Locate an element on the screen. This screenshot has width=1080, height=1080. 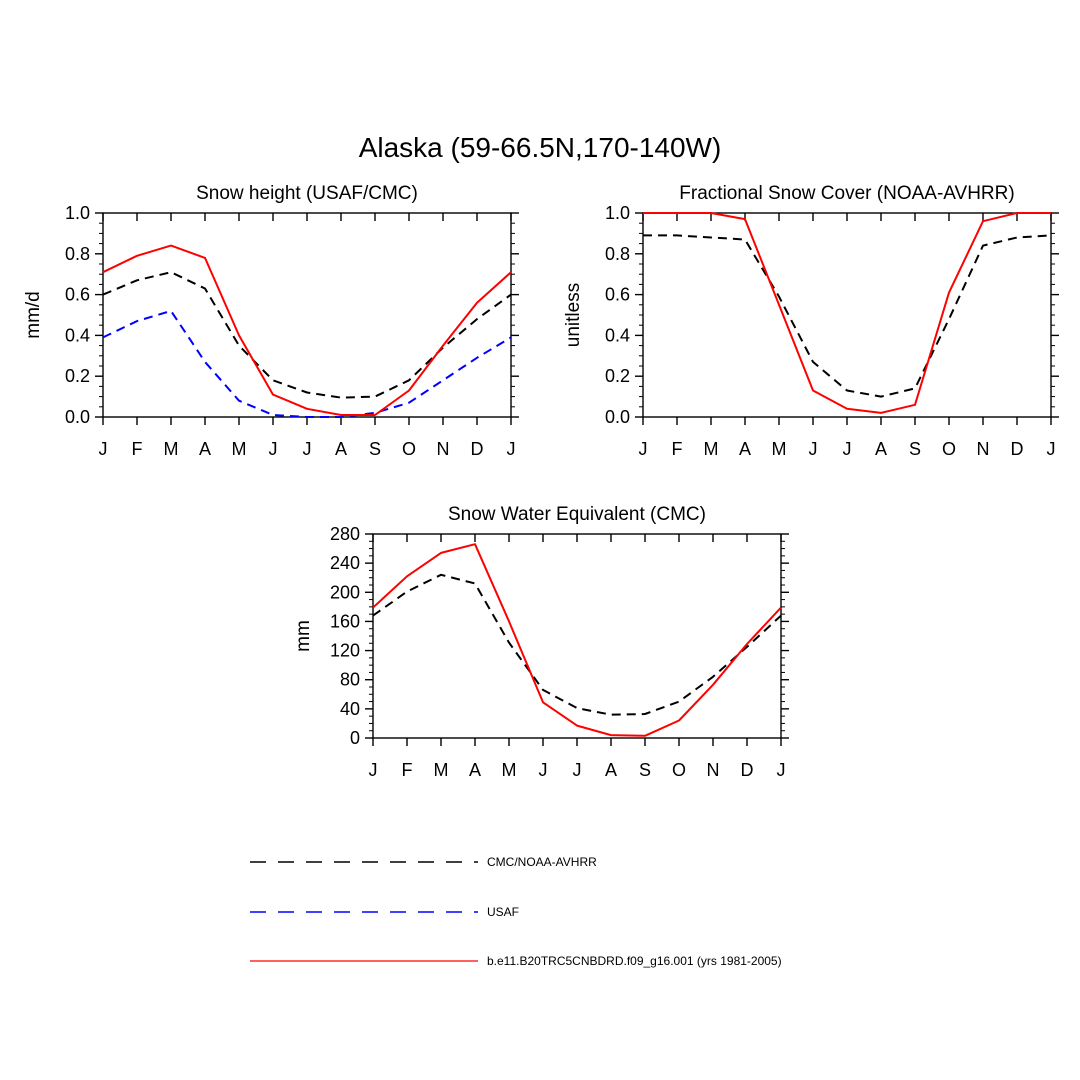
legend-label: USAF is located at coordinates (503, 912).